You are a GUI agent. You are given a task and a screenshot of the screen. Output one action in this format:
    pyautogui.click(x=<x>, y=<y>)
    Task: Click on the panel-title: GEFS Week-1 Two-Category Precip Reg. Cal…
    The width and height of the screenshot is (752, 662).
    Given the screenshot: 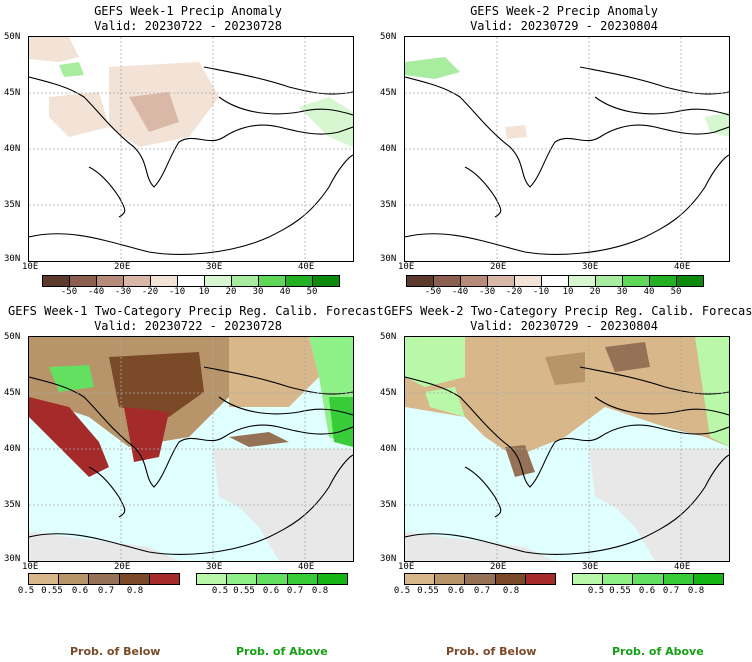 What is the action you would take?
    pyautogui.click(x=196, y=311)
    